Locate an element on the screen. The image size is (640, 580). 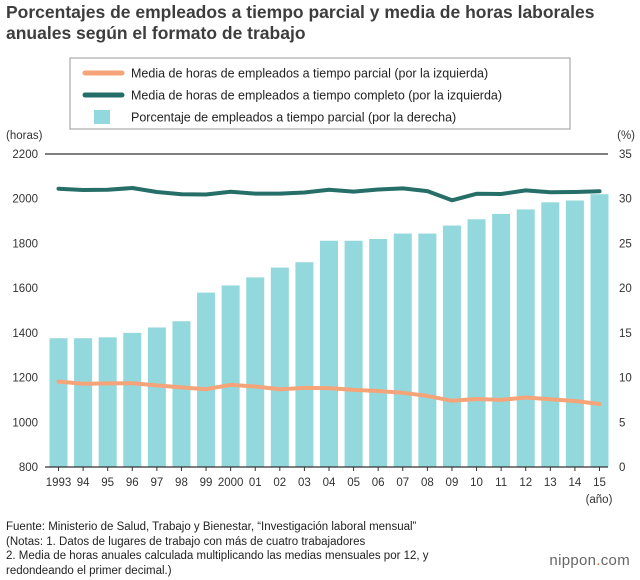
brand-tld: com is located at coordinates (615, 560).